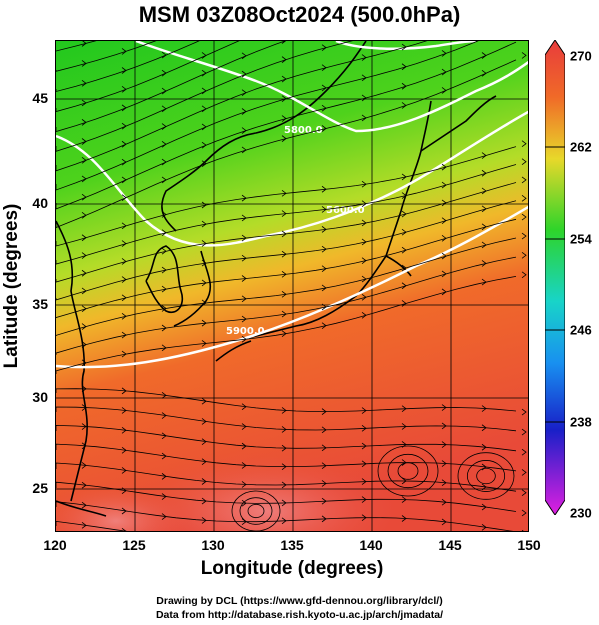  What do you see at coordinates (303, 130) in the screenshot?
I see `contour-label: 5800.0` at bounding box center [303, 130].